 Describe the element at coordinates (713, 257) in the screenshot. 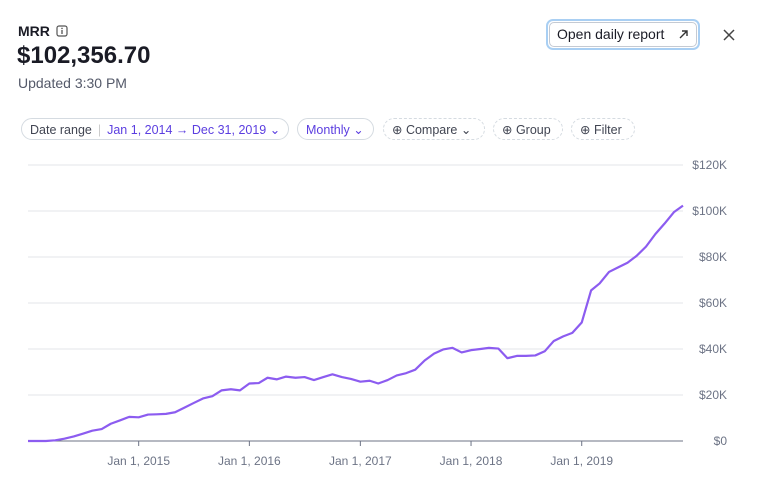

I see `y-tick-label: $80K` at that location.